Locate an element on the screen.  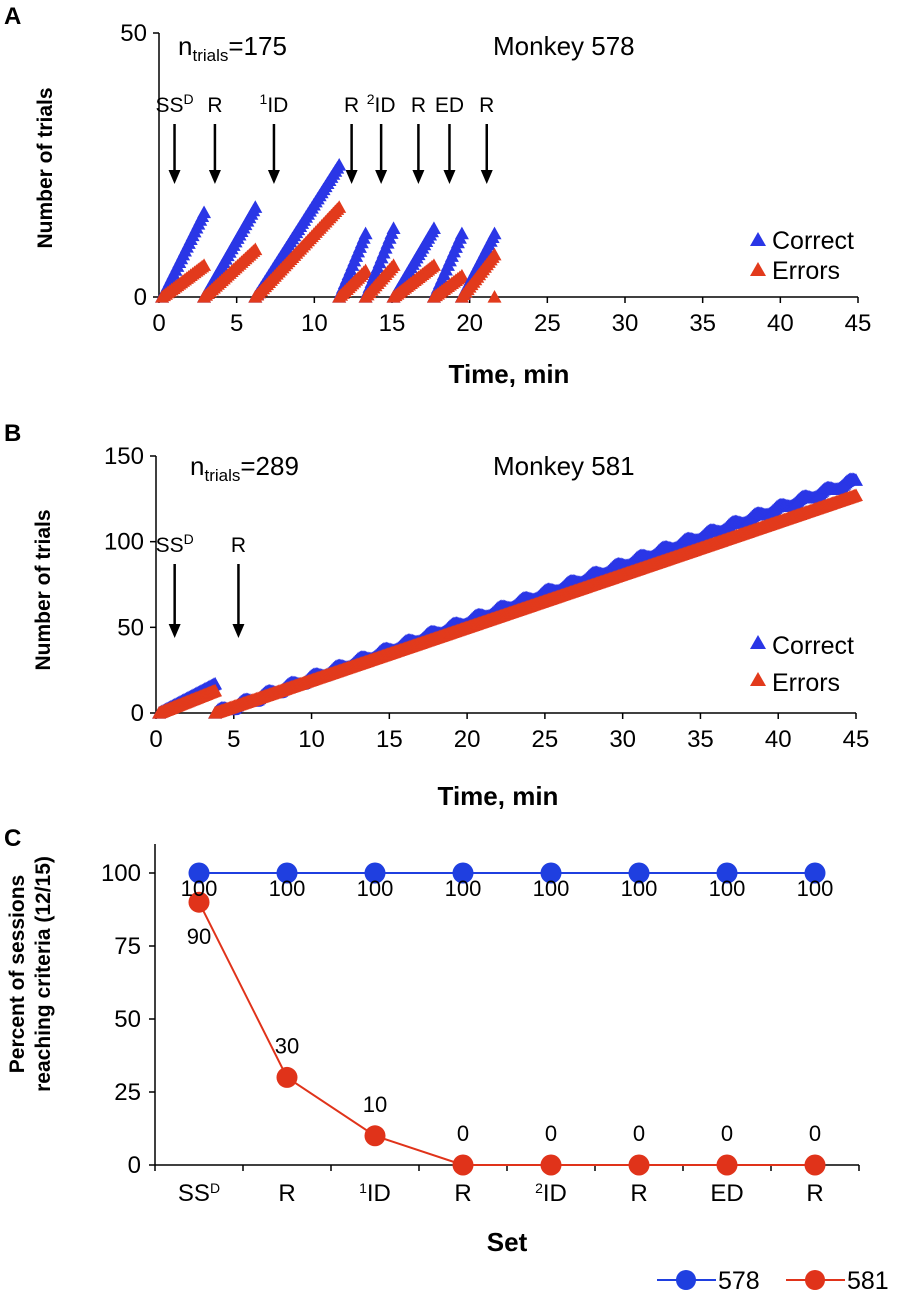
legend-b: Correct Errors is located at coordinates (802, 664).